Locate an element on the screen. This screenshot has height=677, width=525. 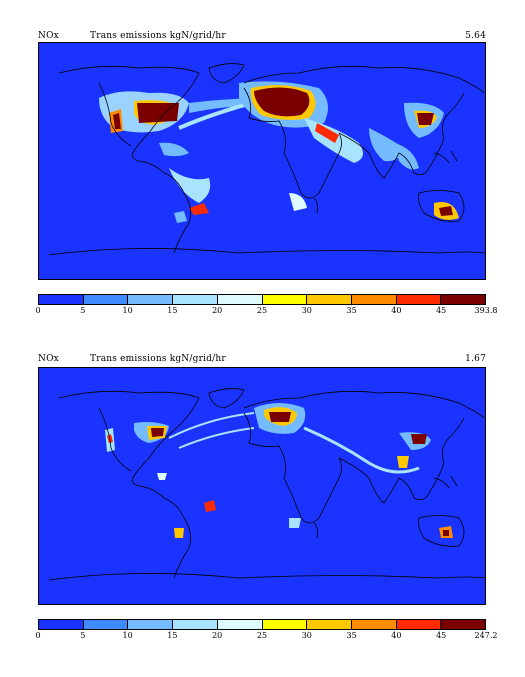
max-value: 5.64 is located at coordinates (475, 36).